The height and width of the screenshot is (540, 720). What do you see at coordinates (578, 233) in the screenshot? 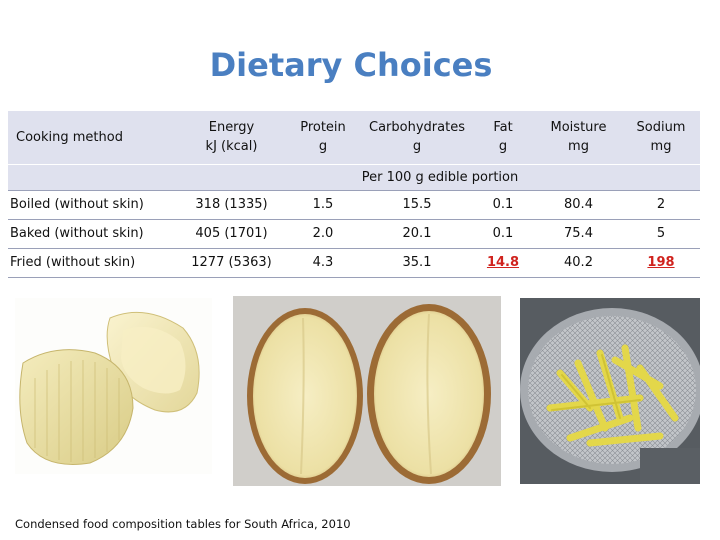
I see `cell-moisture: 75.4` at bounding box center [578, 233].